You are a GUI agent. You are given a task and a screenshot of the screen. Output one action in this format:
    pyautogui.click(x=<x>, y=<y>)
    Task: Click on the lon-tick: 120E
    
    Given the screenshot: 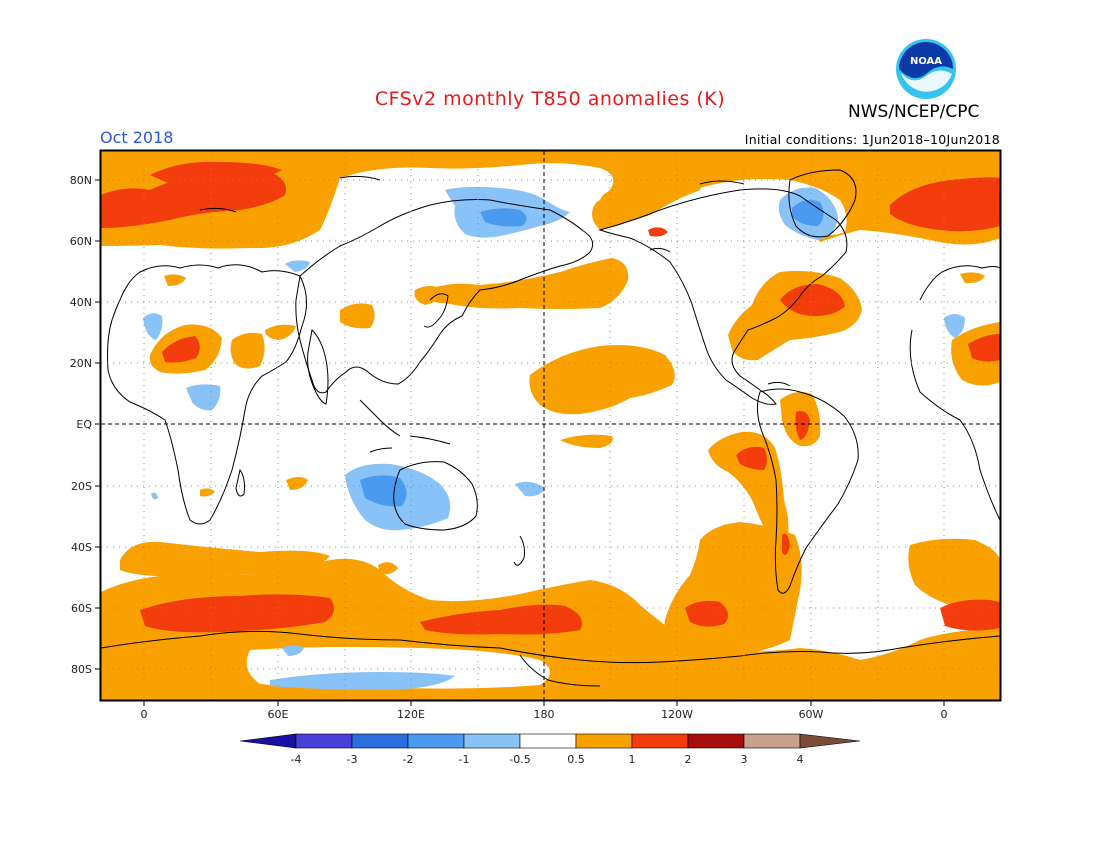 What is the action you would take?
    pyautogui.click(x=411, y=714)
    